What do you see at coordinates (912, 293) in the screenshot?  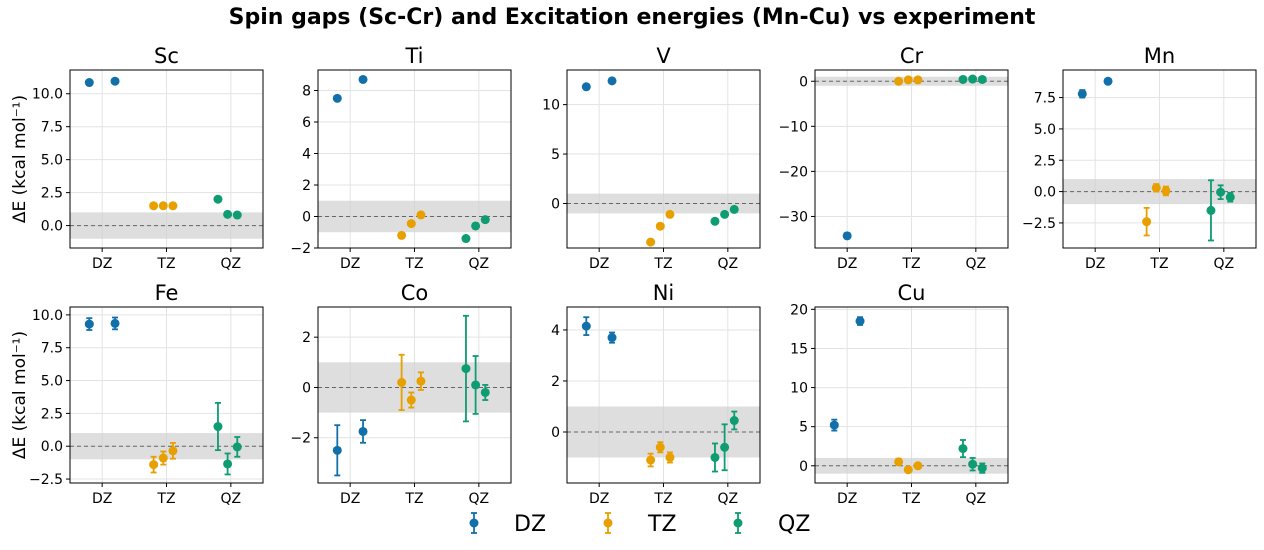 I see `panel-title: Cu` at bounding box center [912, 293].